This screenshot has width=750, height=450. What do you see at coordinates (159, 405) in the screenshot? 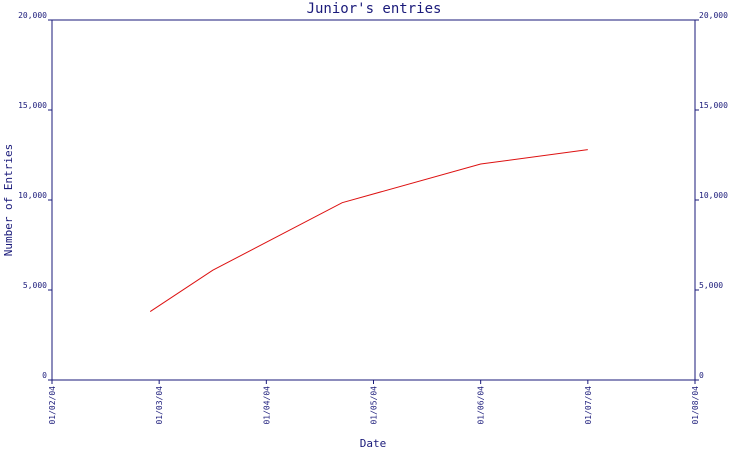
I see `x-tick-label: 01/03/04` at bounding box center [159, 405].